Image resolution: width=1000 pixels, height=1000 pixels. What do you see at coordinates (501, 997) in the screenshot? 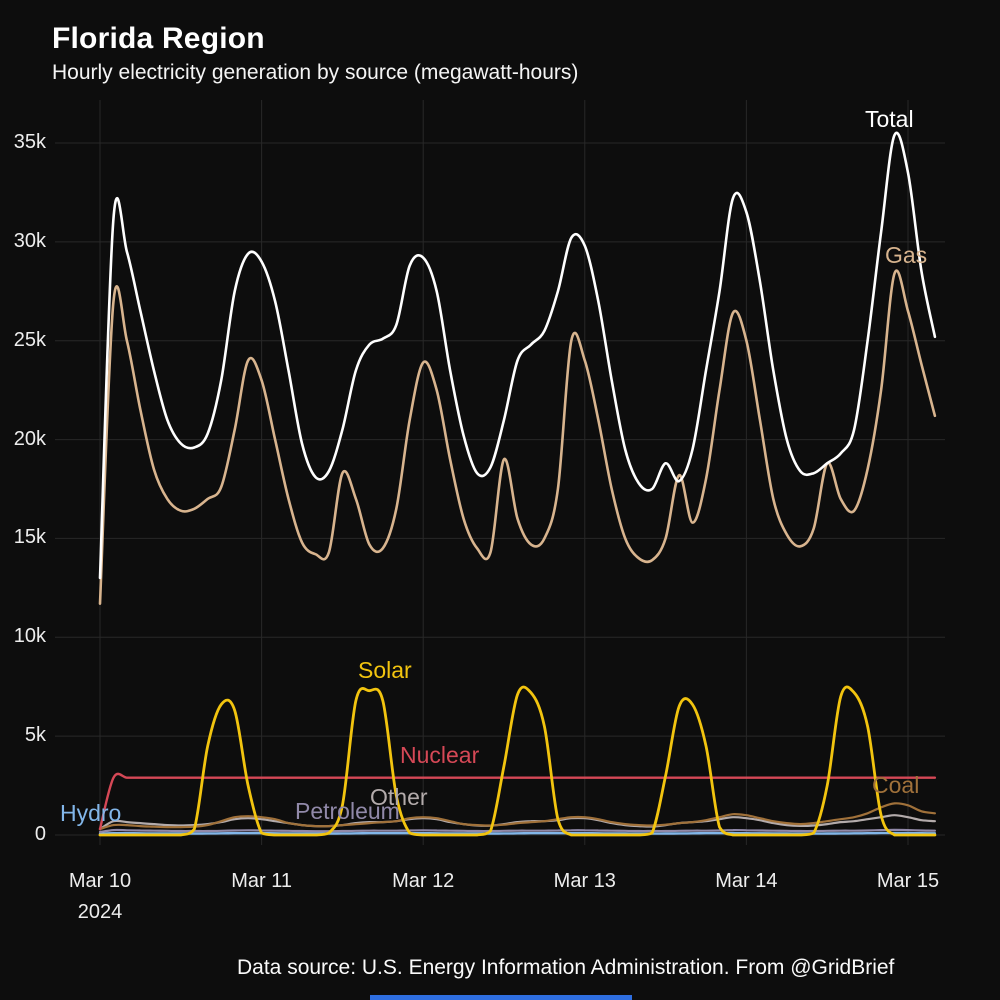
I see `bottom-blue-bar` at bounding box center [501, 997].